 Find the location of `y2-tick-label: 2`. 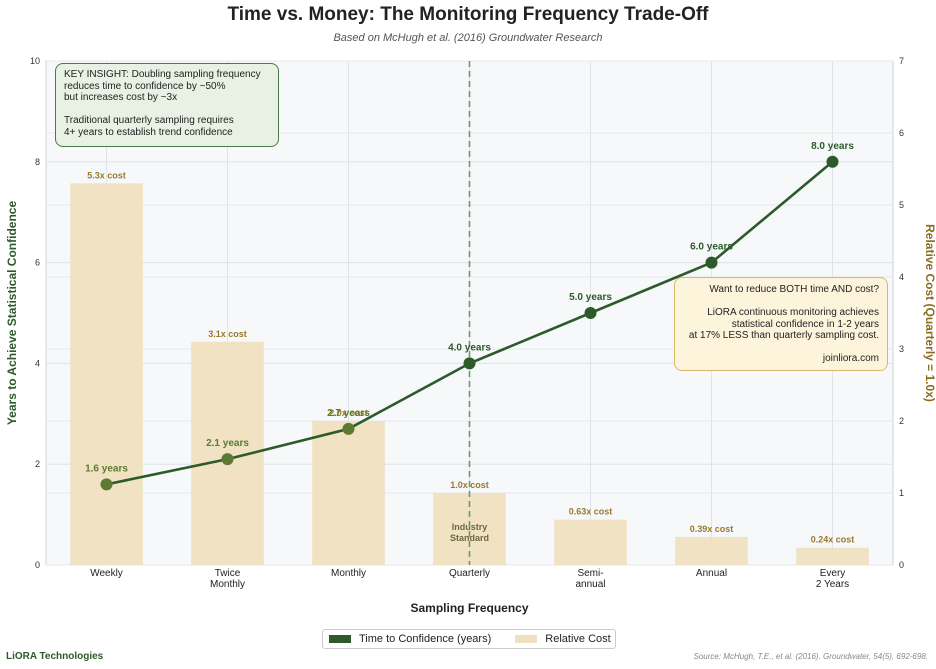

y2-tick-label: 2 is located at coordinates (901, 421).